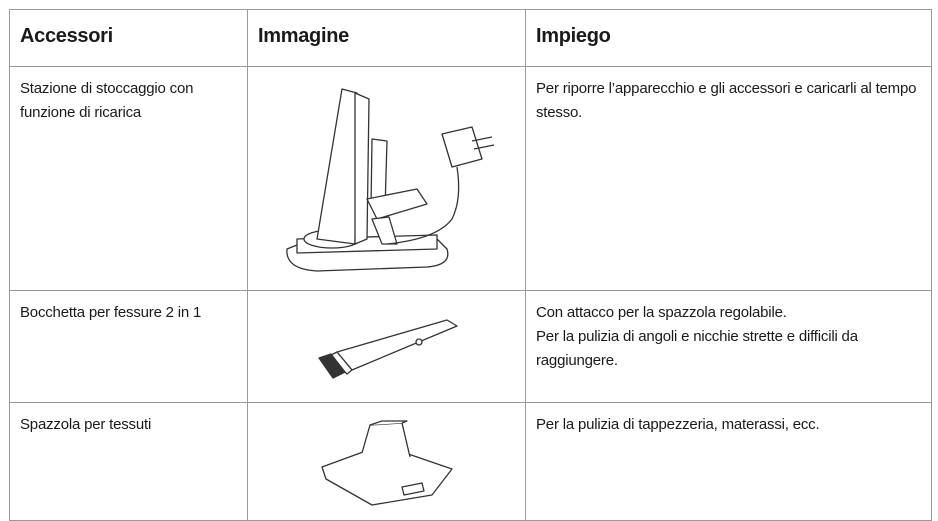 Image resolution: width=938 pixels, height=521 pixels. I want to click on fabric-brush-drawing, so click(386, 462).